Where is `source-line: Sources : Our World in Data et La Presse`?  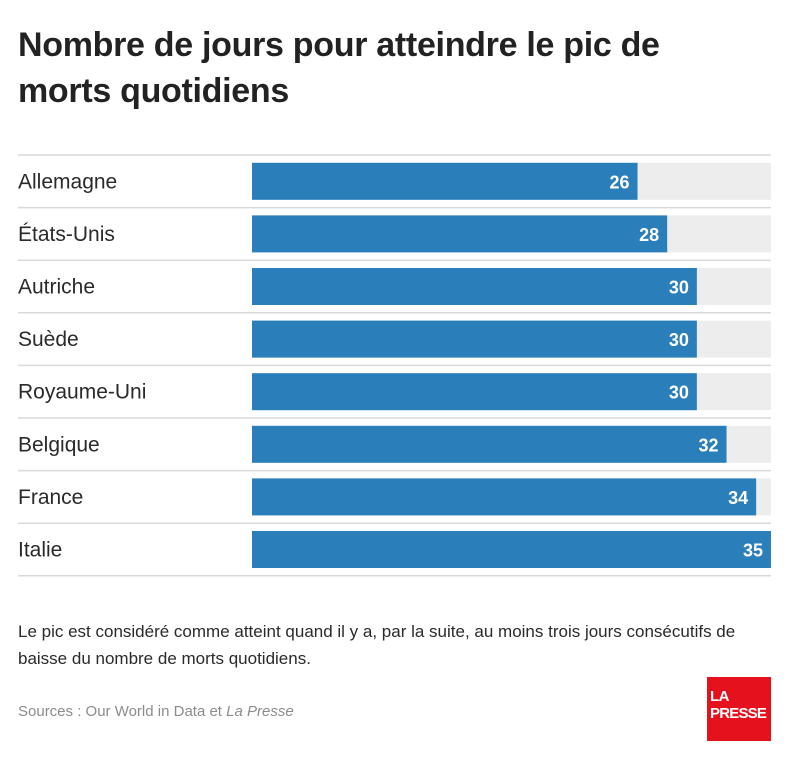 source-line: Sources : Our World in Data et La Presse is located at coordinates (156, 711).